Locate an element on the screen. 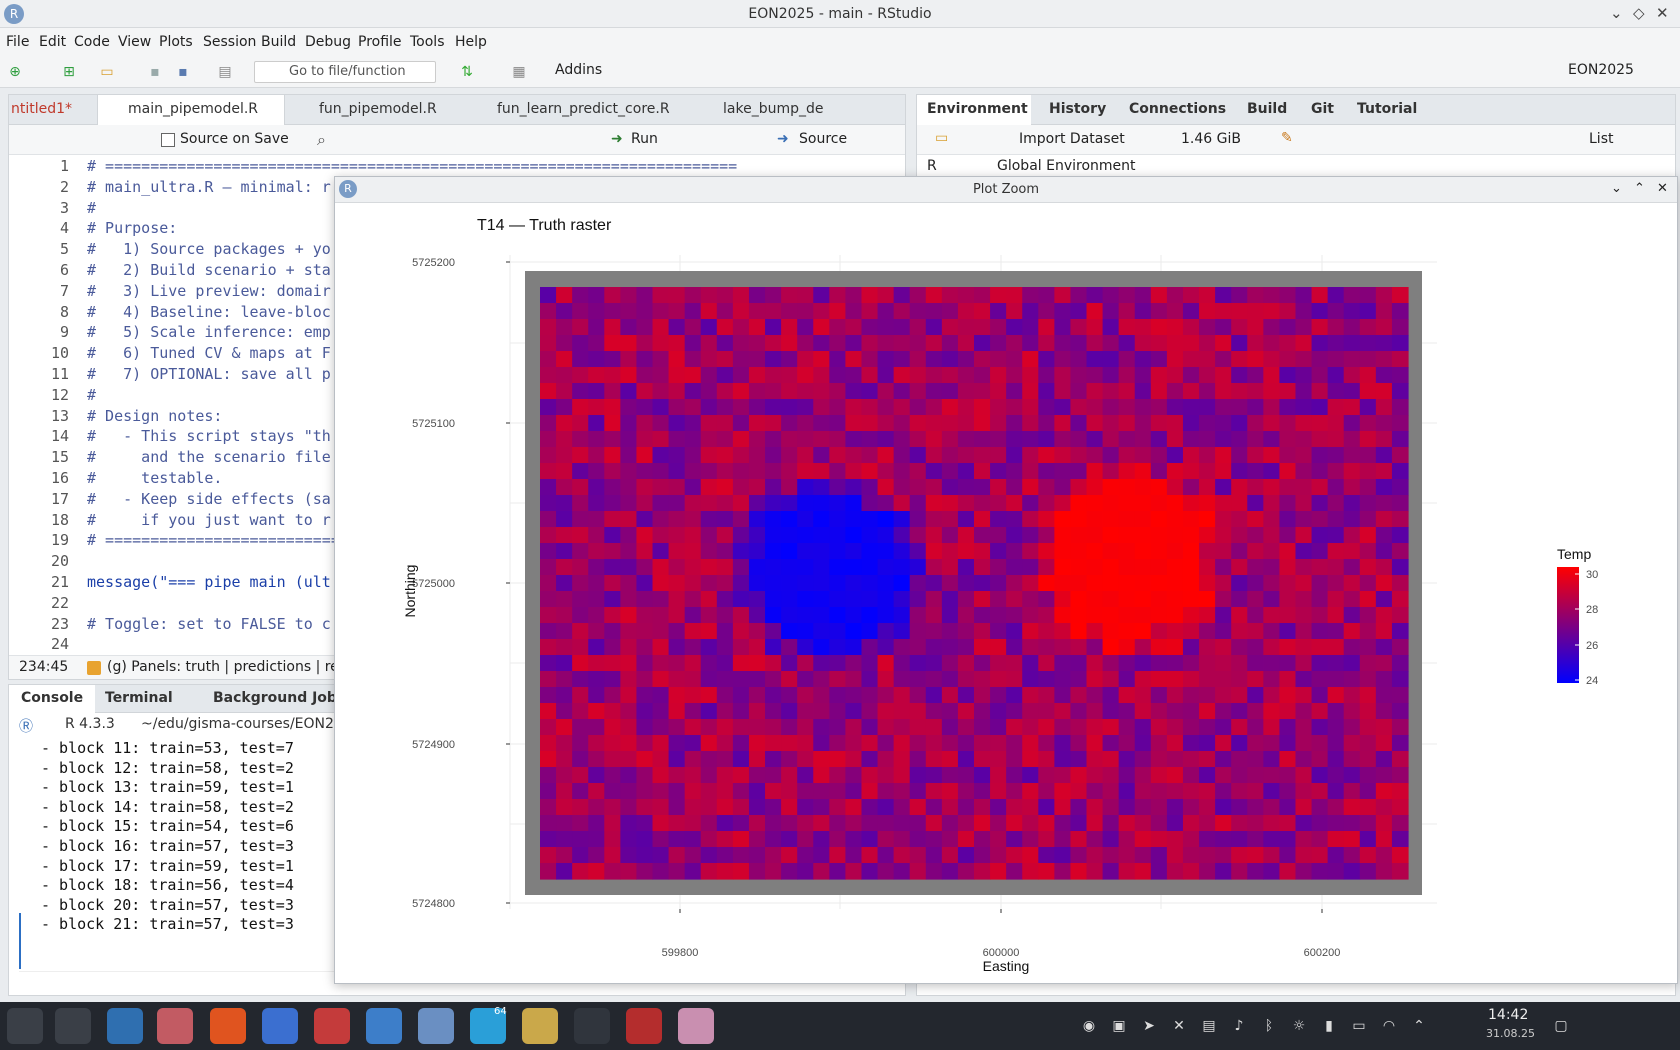  brave-browser-icon is located at coordinates (228, 1026).